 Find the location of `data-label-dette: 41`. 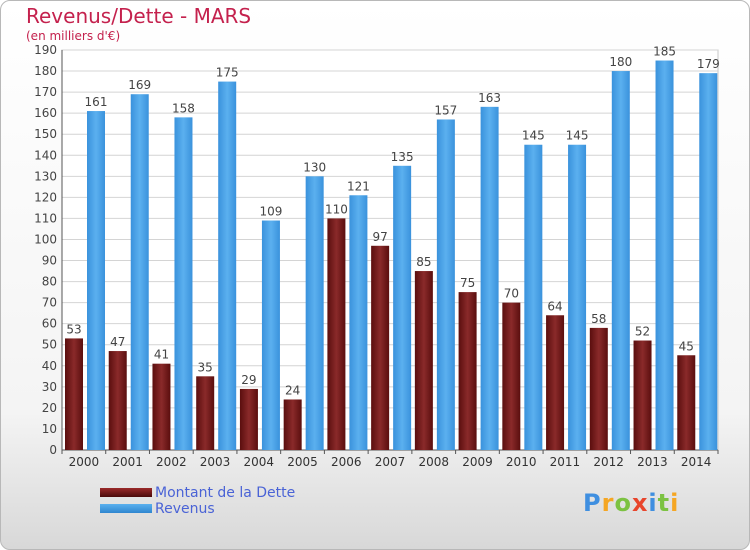

data-label-dette: 41 is located at coordinates (161, 355).